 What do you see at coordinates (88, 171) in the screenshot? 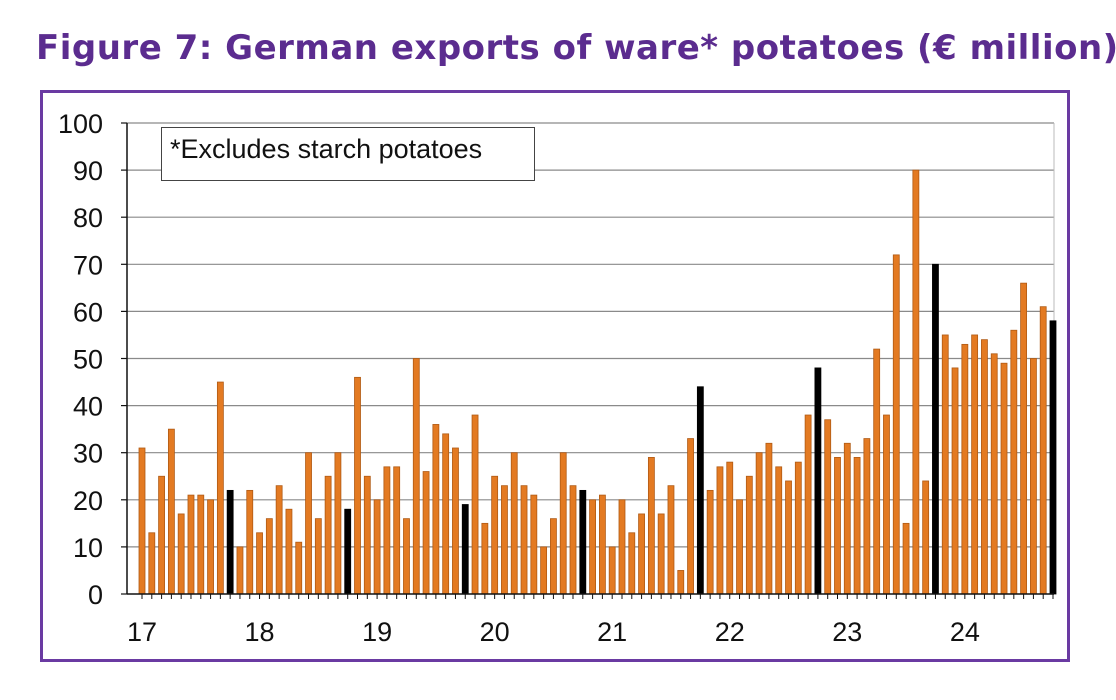
I see `y-tick-label: 90` at bounding box center [88, 171].